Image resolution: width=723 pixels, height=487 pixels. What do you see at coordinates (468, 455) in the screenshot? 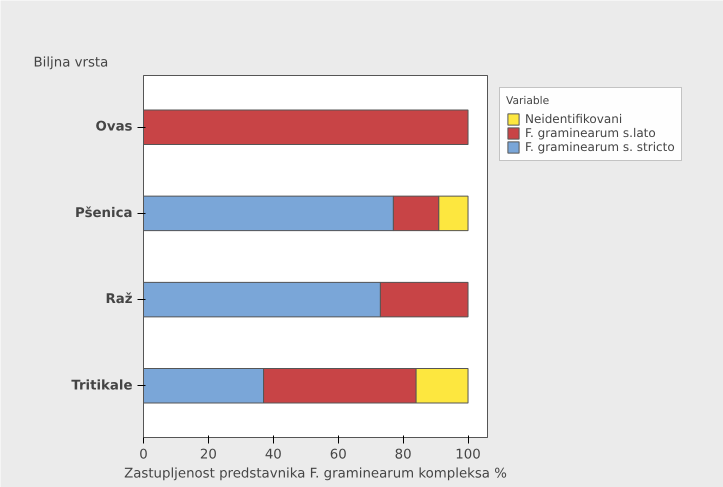
I see `x-tick-label: 100` at bounding box center [468, 455].